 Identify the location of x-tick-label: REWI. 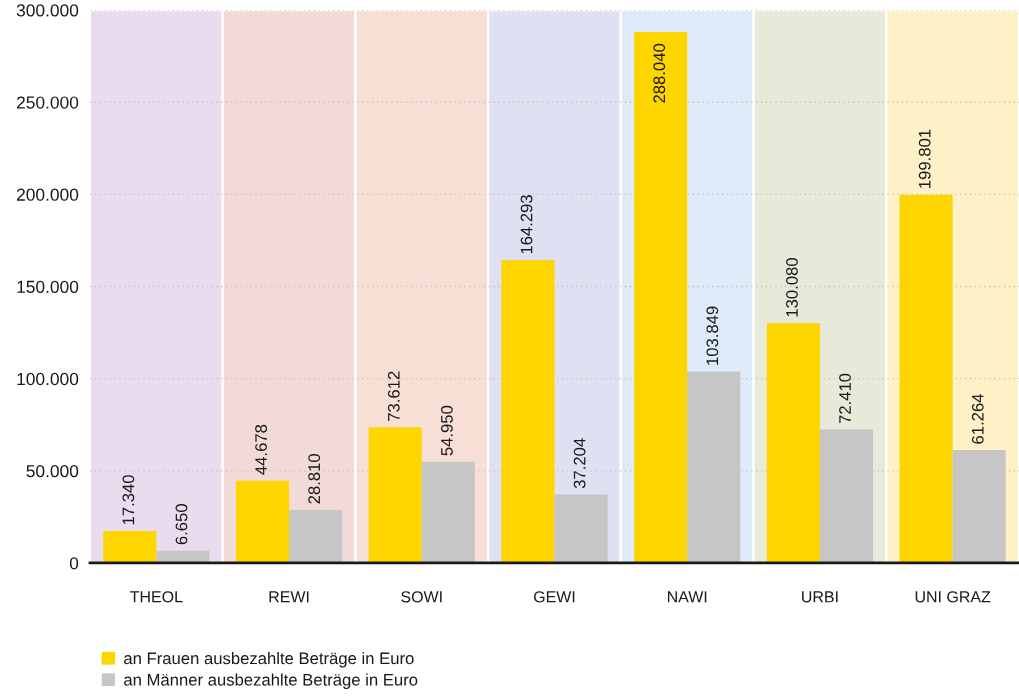
(289, 597).